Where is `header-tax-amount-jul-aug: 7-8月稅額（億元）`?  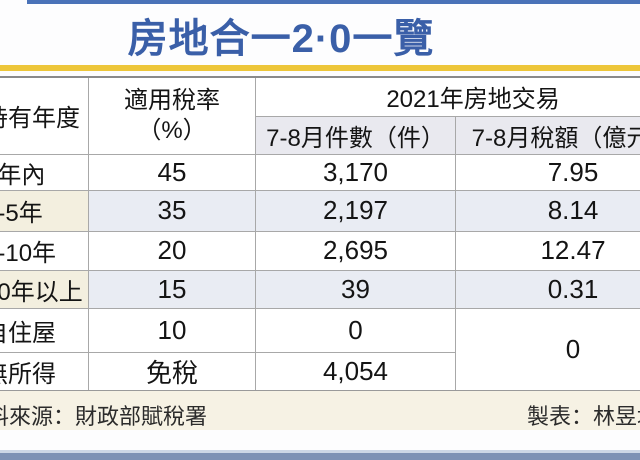
header-tax-amount-jul-aug: 7-8月稅額（億元） is located at coordinates (547, 135).